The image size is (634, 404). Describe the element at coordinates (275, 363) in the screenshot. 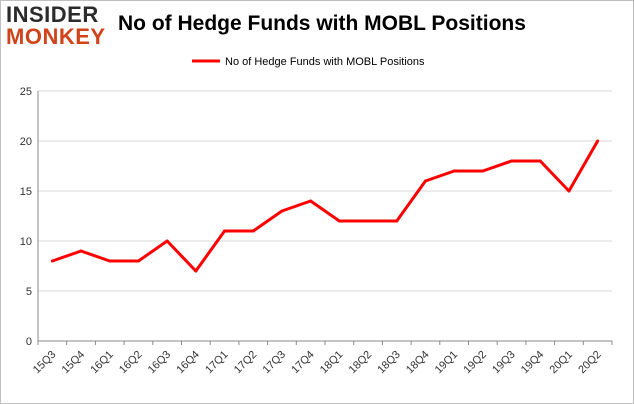

I see `x-tick-label: 17Q3` at that location.